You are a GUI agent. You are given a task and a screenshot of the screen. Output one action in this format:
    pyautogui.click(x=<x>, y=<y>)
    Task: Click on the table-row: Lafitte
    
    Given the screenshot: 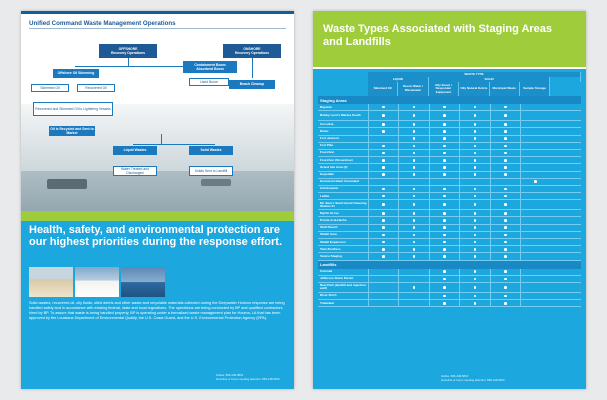 What is the action you would take?
    pyautogui.click(x=449, y=197)
    